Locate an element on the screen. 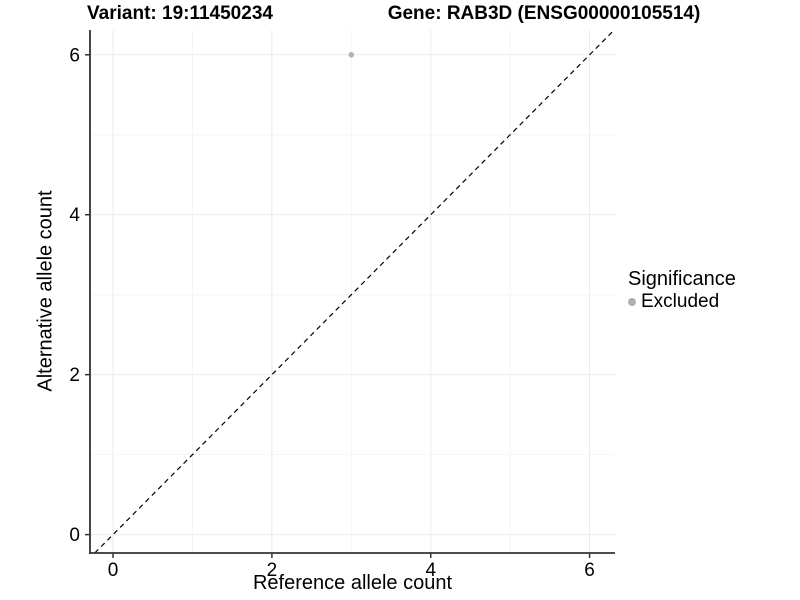 The width and height of the screenshot is (800, 600). y-tick-label: 0 is located at coordinates (74, 535).